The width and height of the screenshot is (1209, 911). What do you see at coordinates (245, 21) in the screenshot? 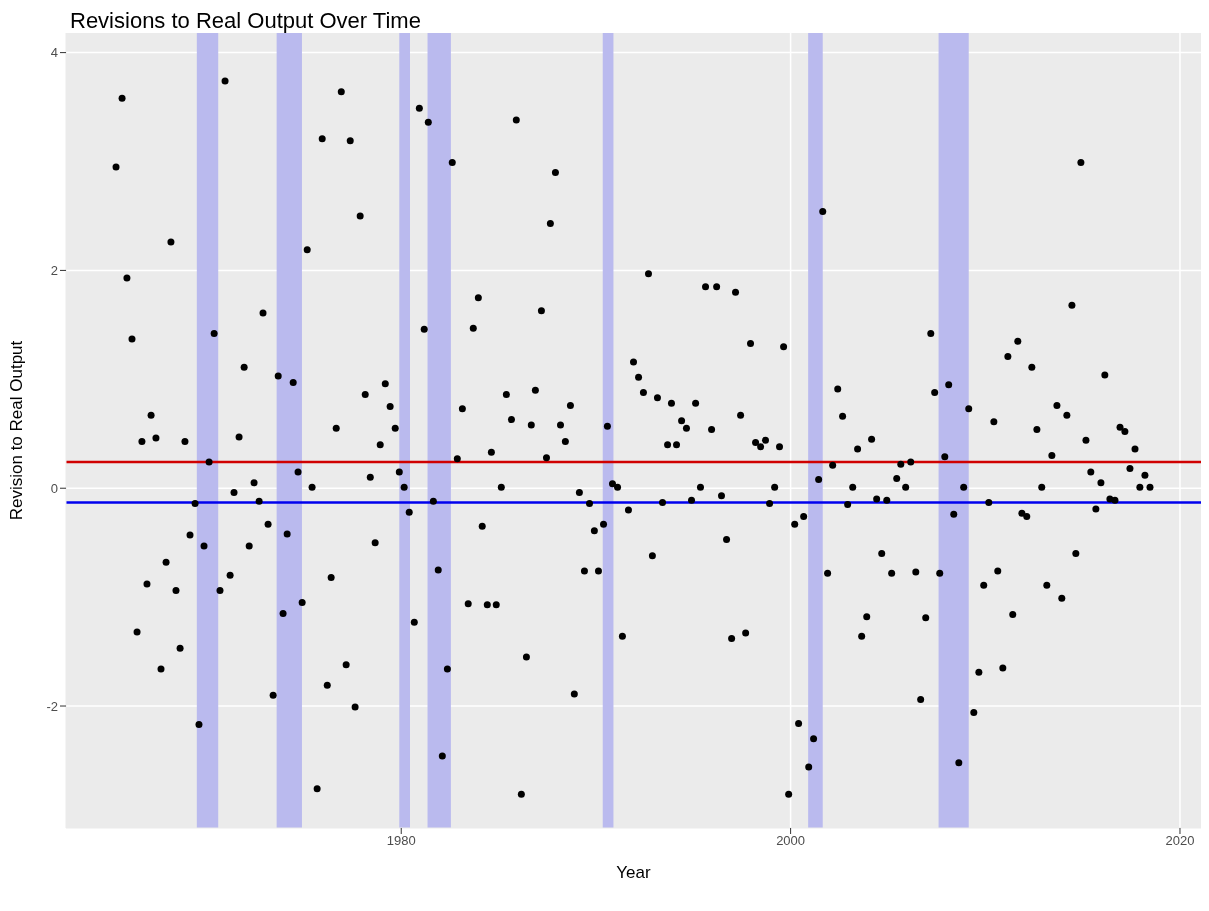
I see `chart-title: Revisions to Real Output Over Time` at bounding box center [245, 21].